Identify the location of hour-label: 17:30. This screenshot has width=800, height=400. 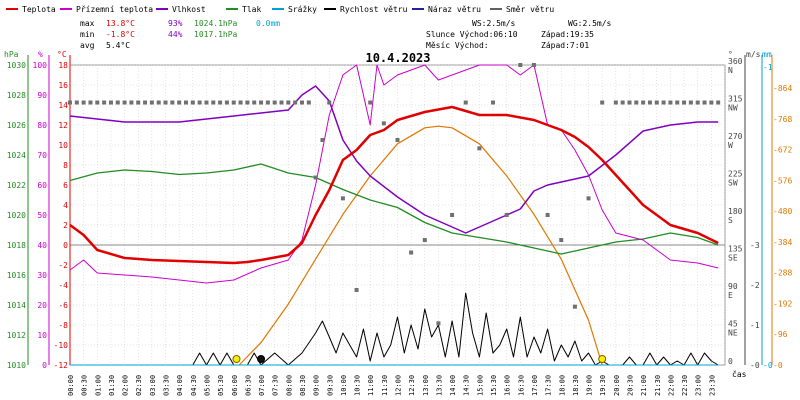
(549, 385).